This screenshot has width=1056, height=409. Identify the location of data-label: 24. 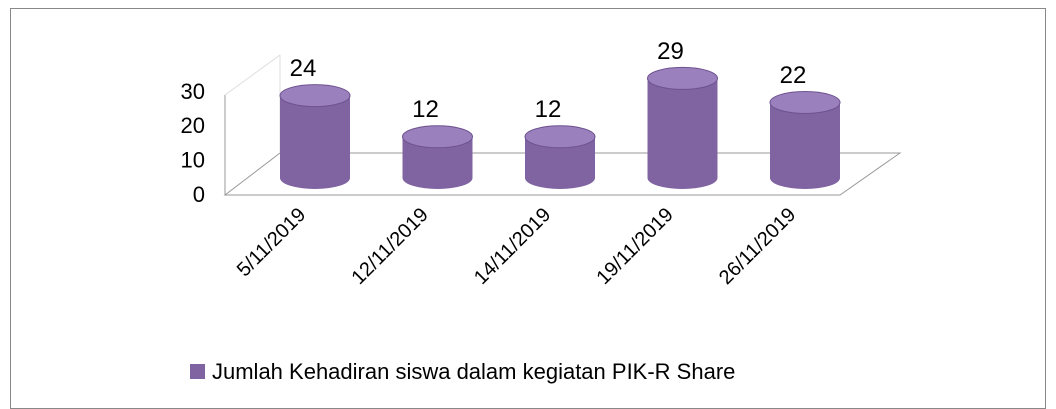
(303, 68).